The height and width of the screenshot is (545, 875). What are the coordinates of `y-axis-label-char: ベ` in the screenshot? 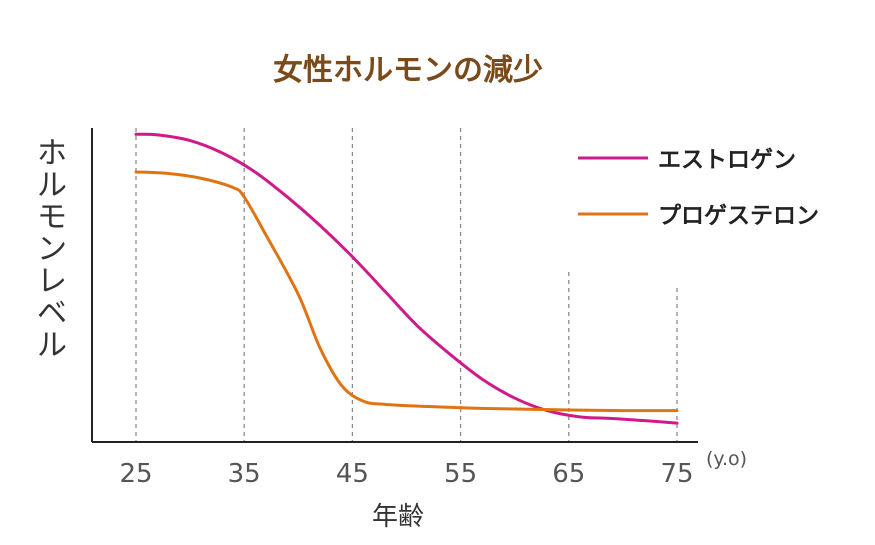 It's located at (52, 313).